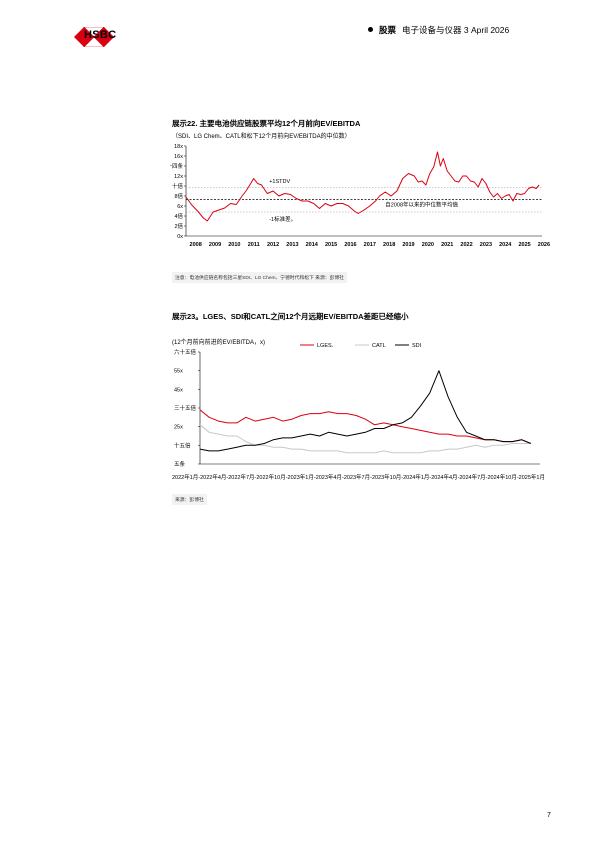 The image size is (595, 842). Describe the element at coordinates (266, 123) in the screenshot. I see `chart22-title: 展示22. 主要电池供应链股票平均12个月前向EV/EBITDA` at that location.